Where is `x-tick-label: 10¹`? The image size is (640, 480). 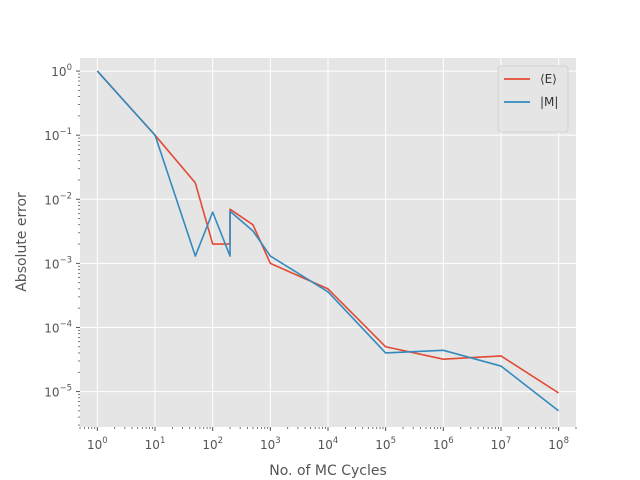 x-tick-label: 10¹ is located at coordinates (155, 444).